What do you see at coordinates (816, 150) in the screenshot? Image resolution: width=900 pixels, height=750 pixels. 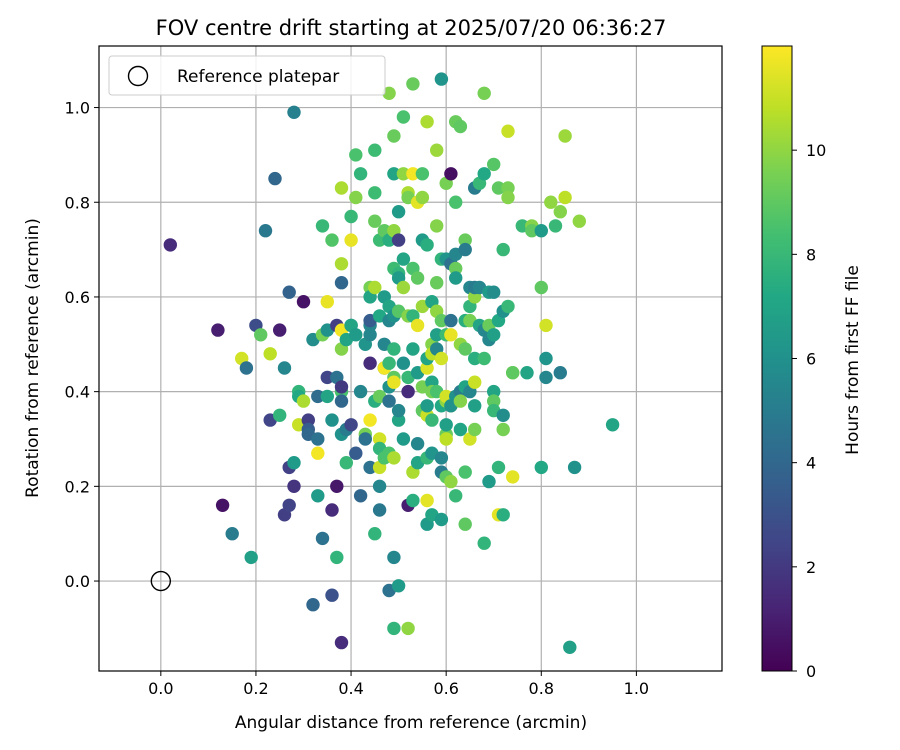 I see `colorbar-tick-label: 10` at bounding box center [816, 150].